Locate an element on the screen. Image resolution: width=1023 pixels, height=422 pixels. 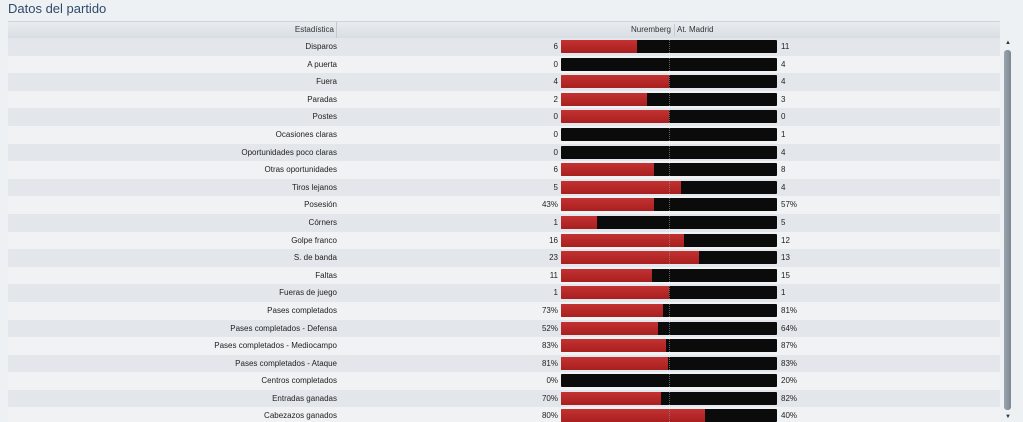
away-value: 83% is located at coordinates (789, 363).